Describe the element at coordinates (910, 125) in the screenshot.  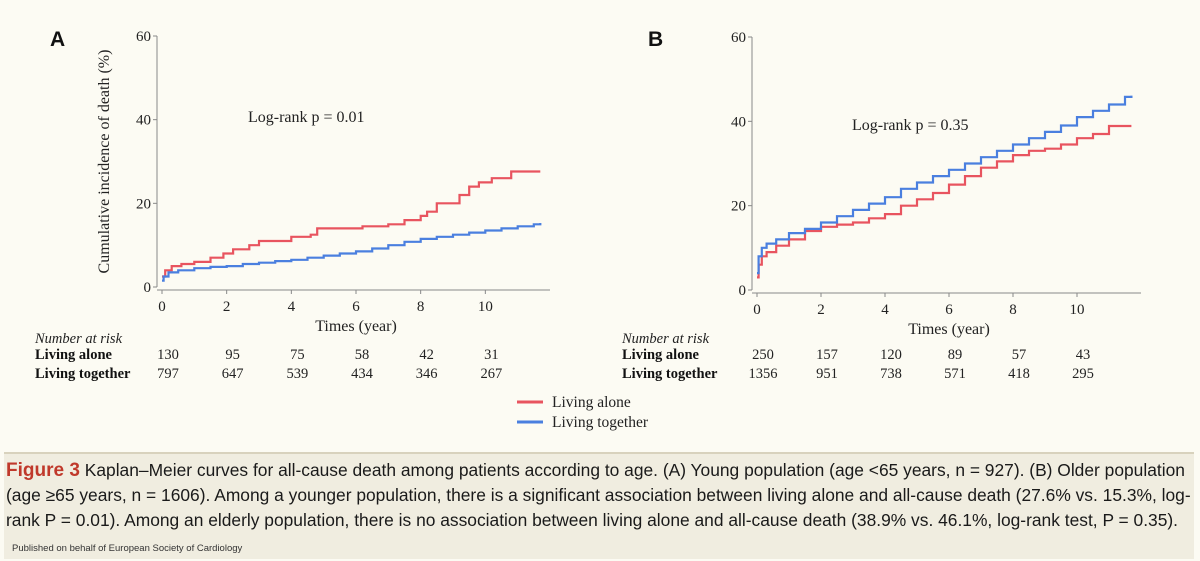
I see `log-rank-annotation: Log-rank p = 0.35` at that location.